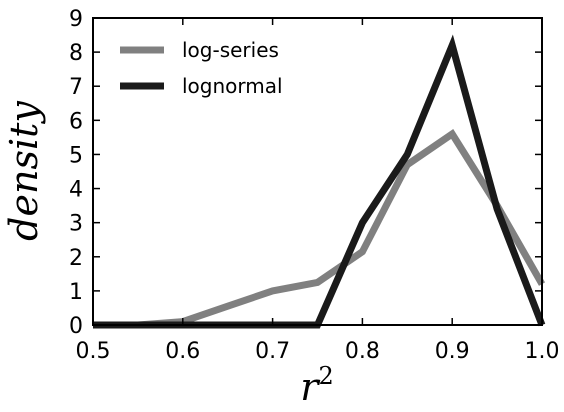  I want to click on x-tick-label: 0.8, so click(362, 351).